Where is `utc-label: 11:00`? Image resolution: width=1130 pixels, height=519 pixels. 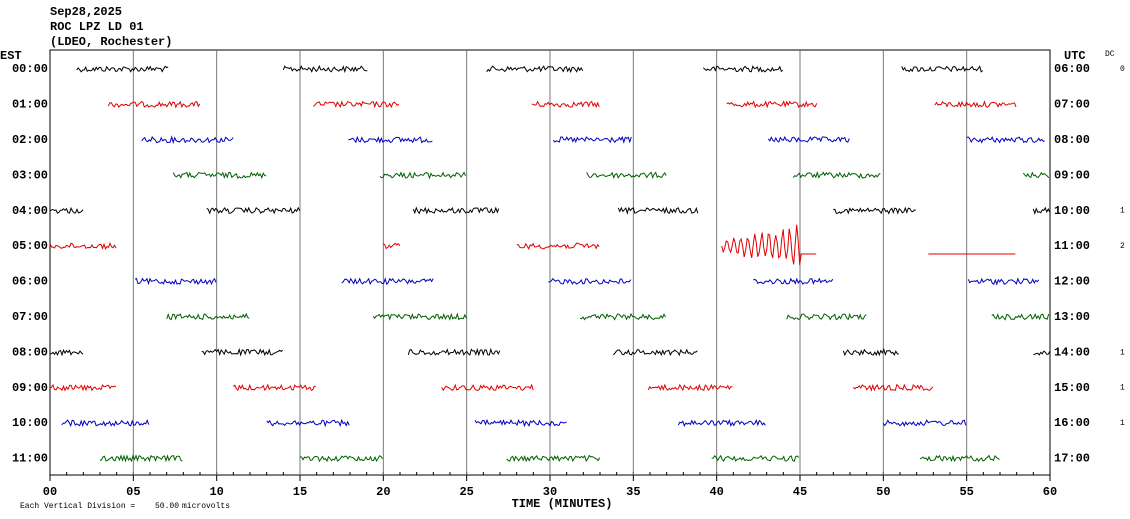 utc-label: 11:00 is located at coordinates (1072, 246).